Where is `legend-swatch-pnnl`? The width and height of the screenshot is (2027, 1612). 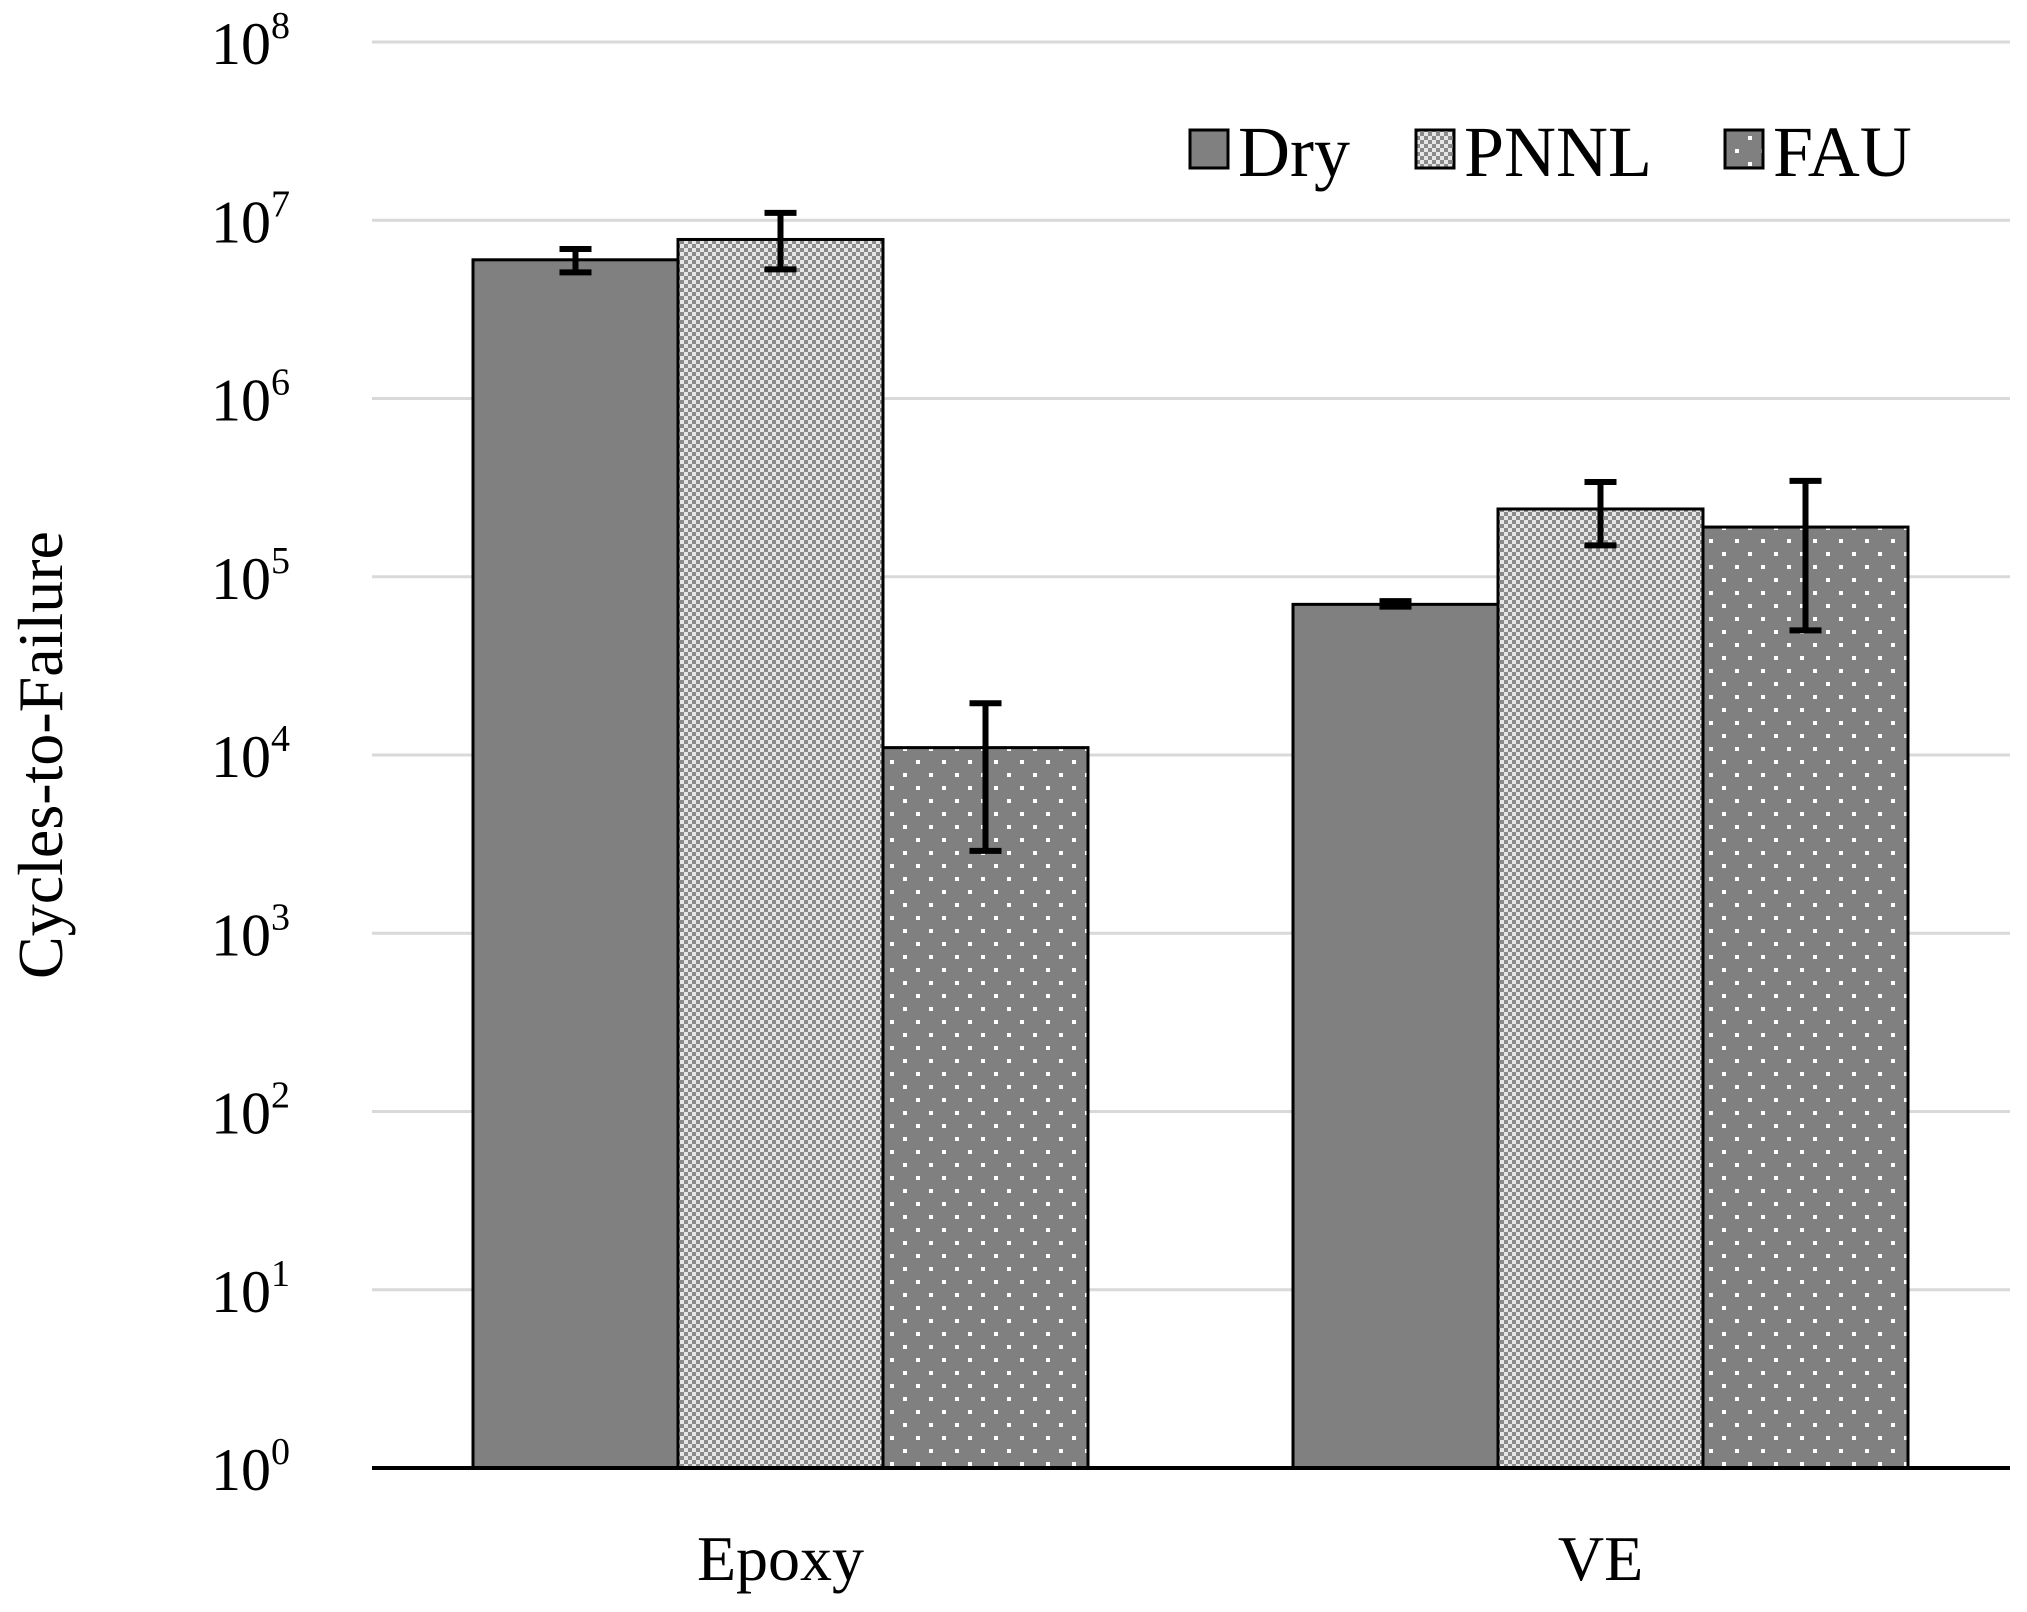
legend-swatch-pnnl is located at coordinates (1435, 149).